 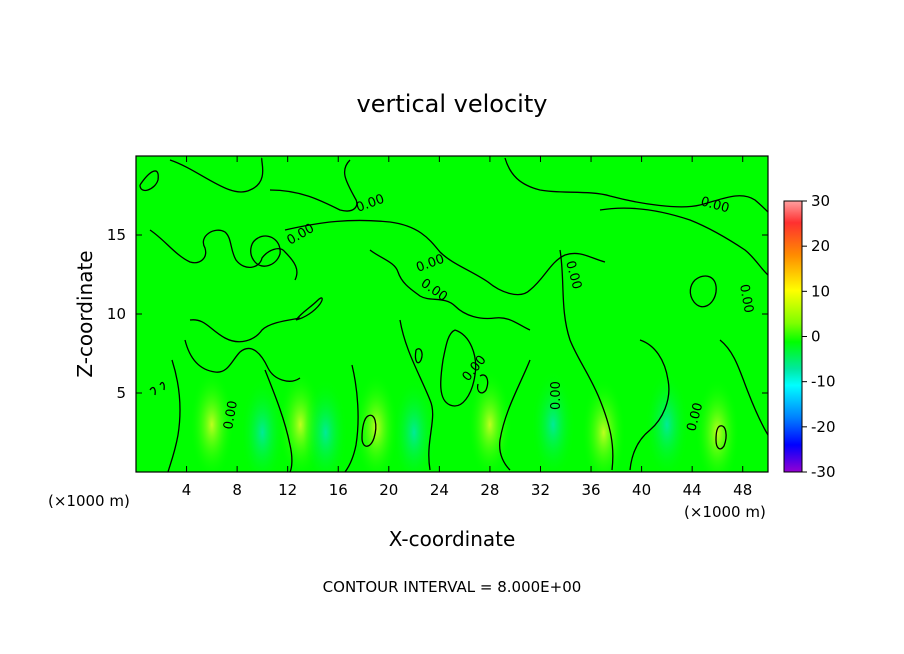 I want to click on x-tick-label: 36, so click(x=590, y=490).